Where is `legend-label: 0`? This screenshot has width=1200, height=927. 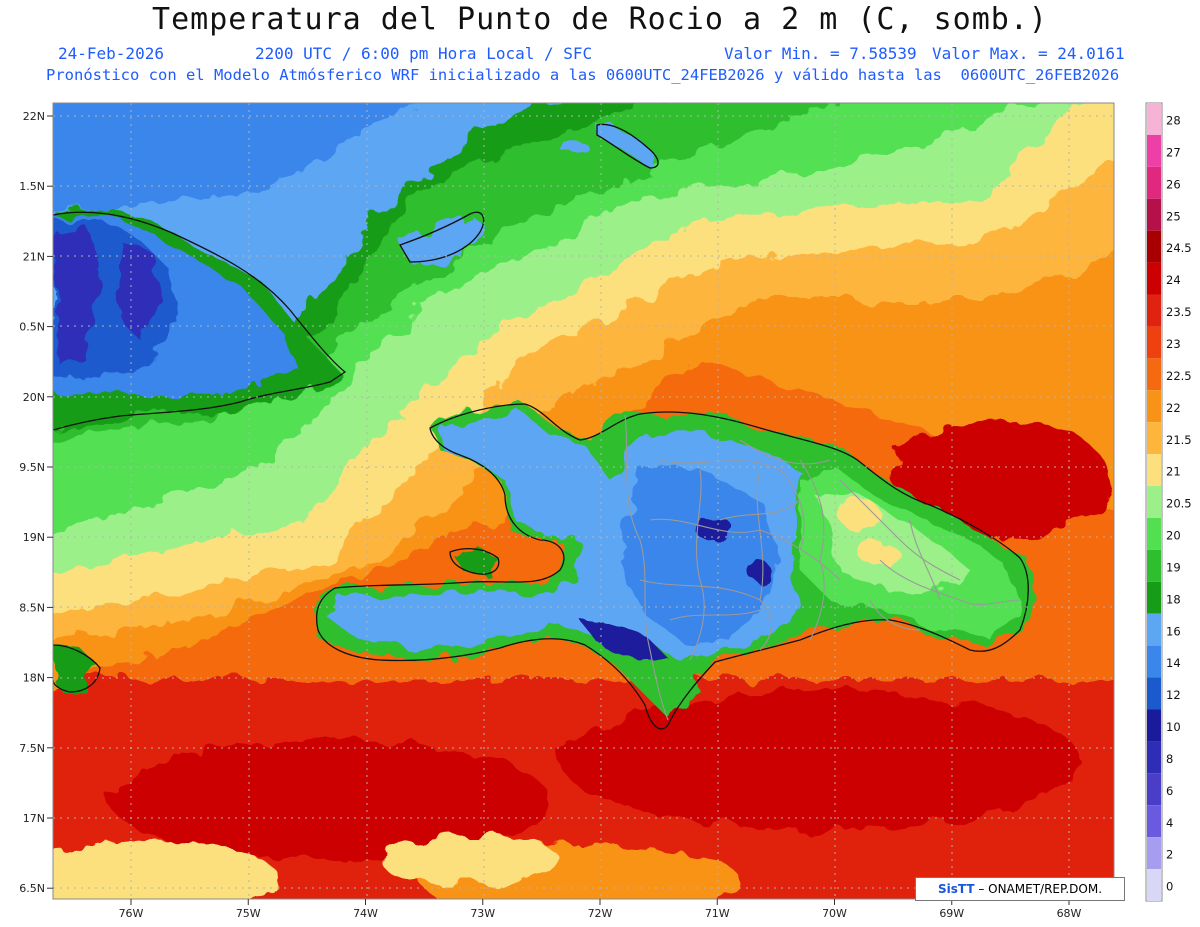
legend-label: 0 is located at coordinates (1169, 887).